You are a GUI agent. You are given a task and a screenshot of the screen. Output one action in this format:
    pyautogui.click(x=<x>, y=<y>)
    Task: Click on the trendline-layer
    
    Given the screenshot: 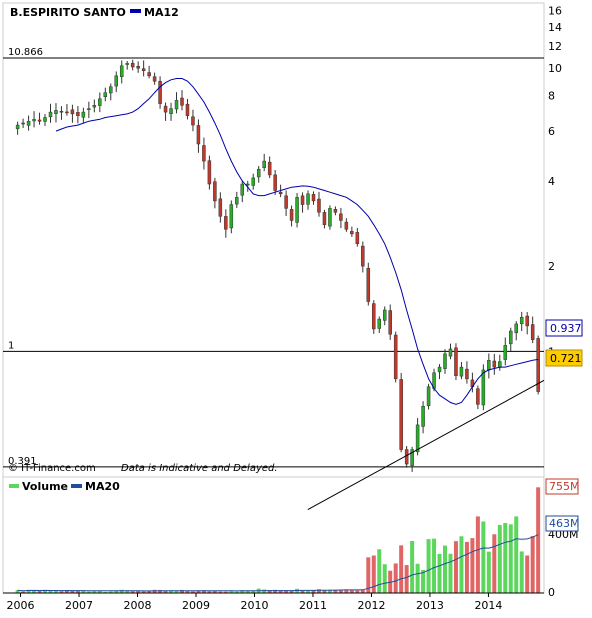 What is the action you would take?
    pyautogui.click(x=426, y=445)
    